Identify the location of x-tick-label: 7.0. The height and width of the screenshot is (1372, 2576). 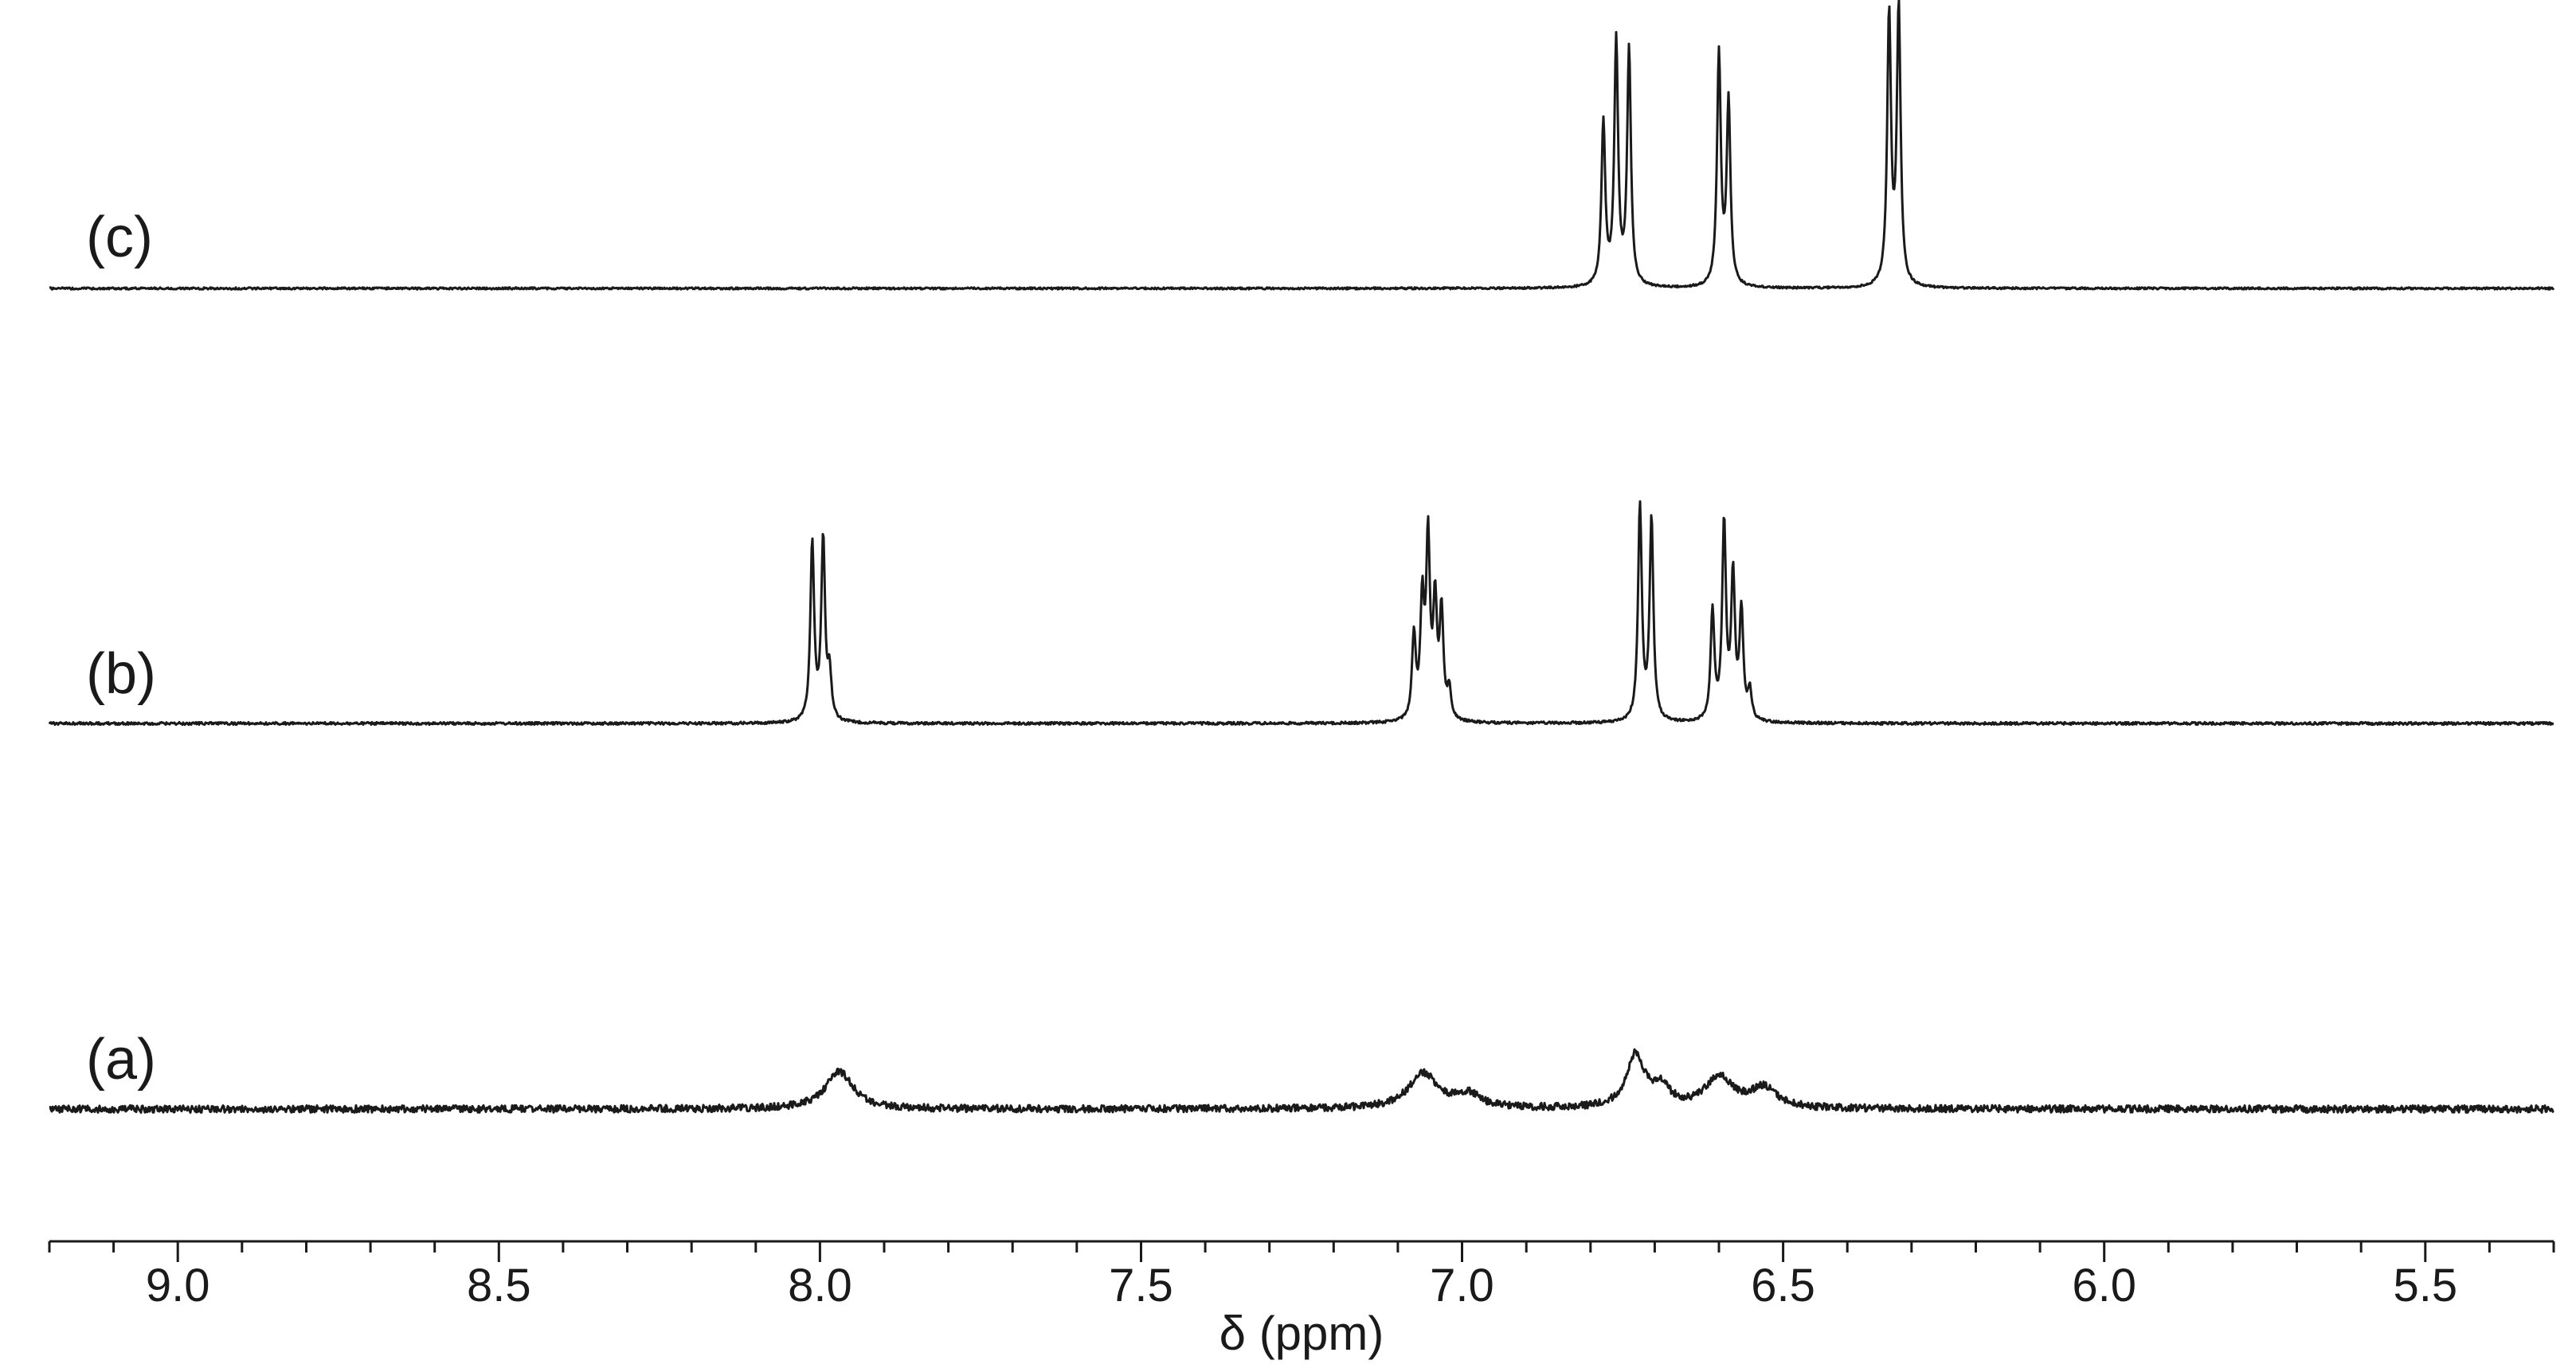
(1462, 1285).